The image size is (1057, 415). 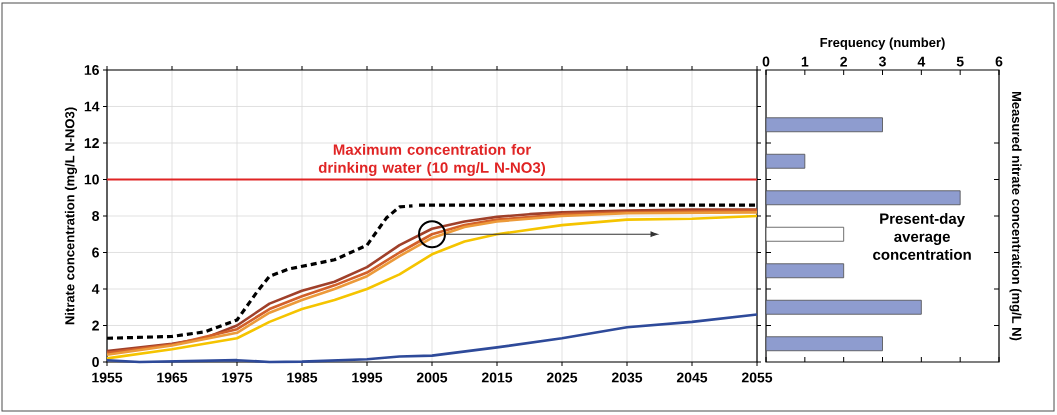 What do you see at coordinates (999, 61) in the screenshot?
I see `x-tick-label: 6` at bounding box center [999, 61].